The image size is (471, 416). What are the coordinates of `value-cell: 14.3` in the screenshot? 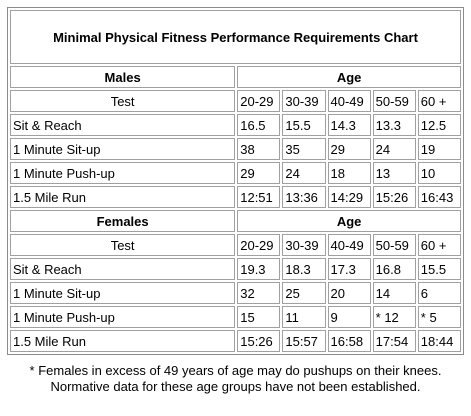 It's located at (349, 125).